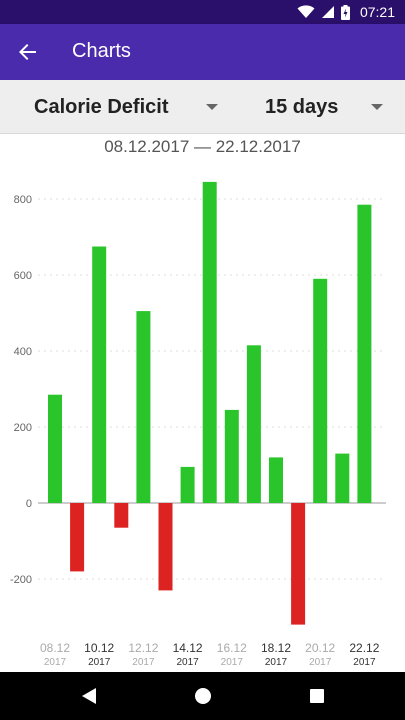 The image size is (405, 720). I want to click on status-icons: 07:21, so click(346, 12).